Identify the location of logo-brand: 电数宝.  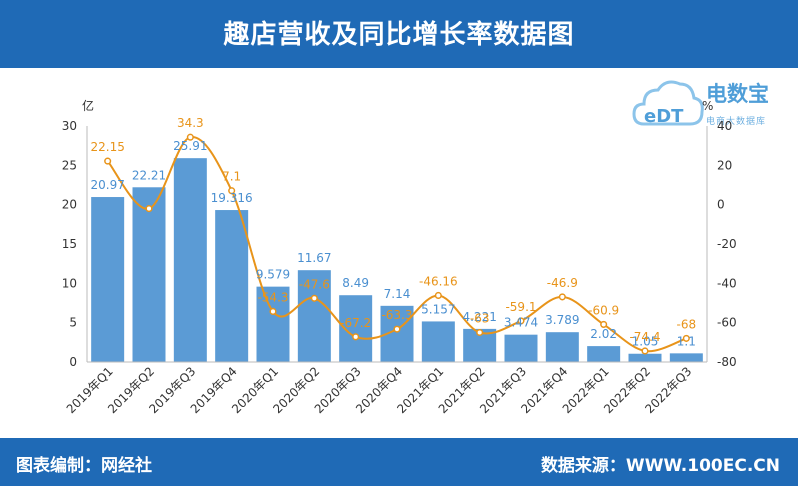
(737, 94).